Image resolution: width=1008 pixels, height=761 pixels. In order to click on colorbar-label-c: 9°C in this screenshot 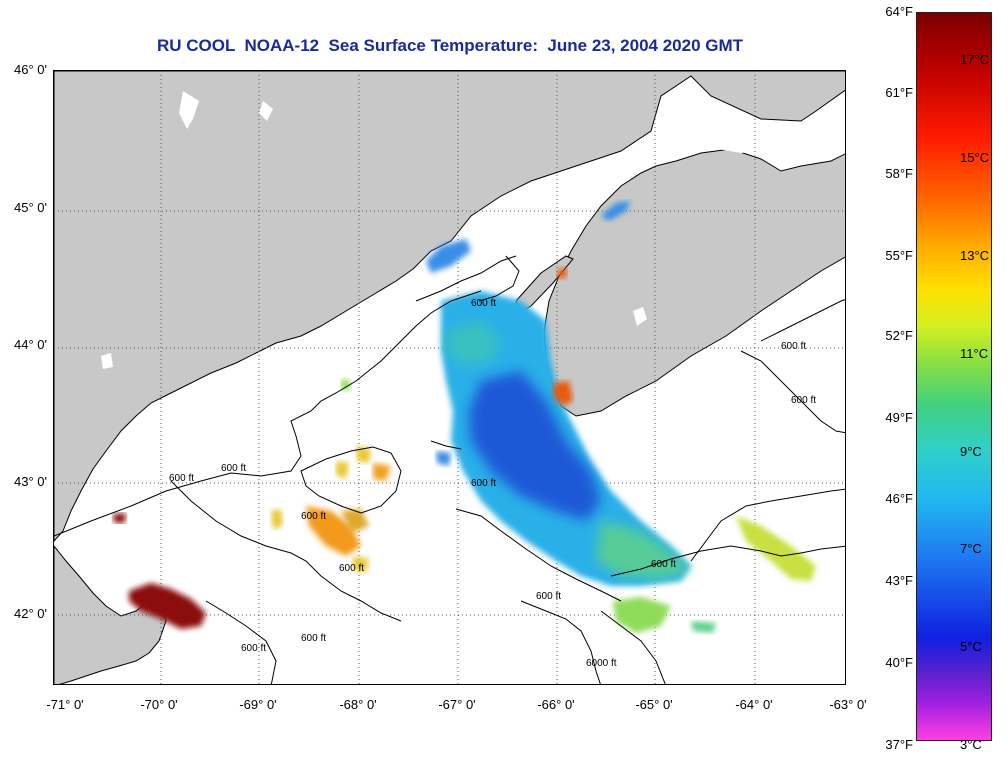, I will do `click(971, 451)`.